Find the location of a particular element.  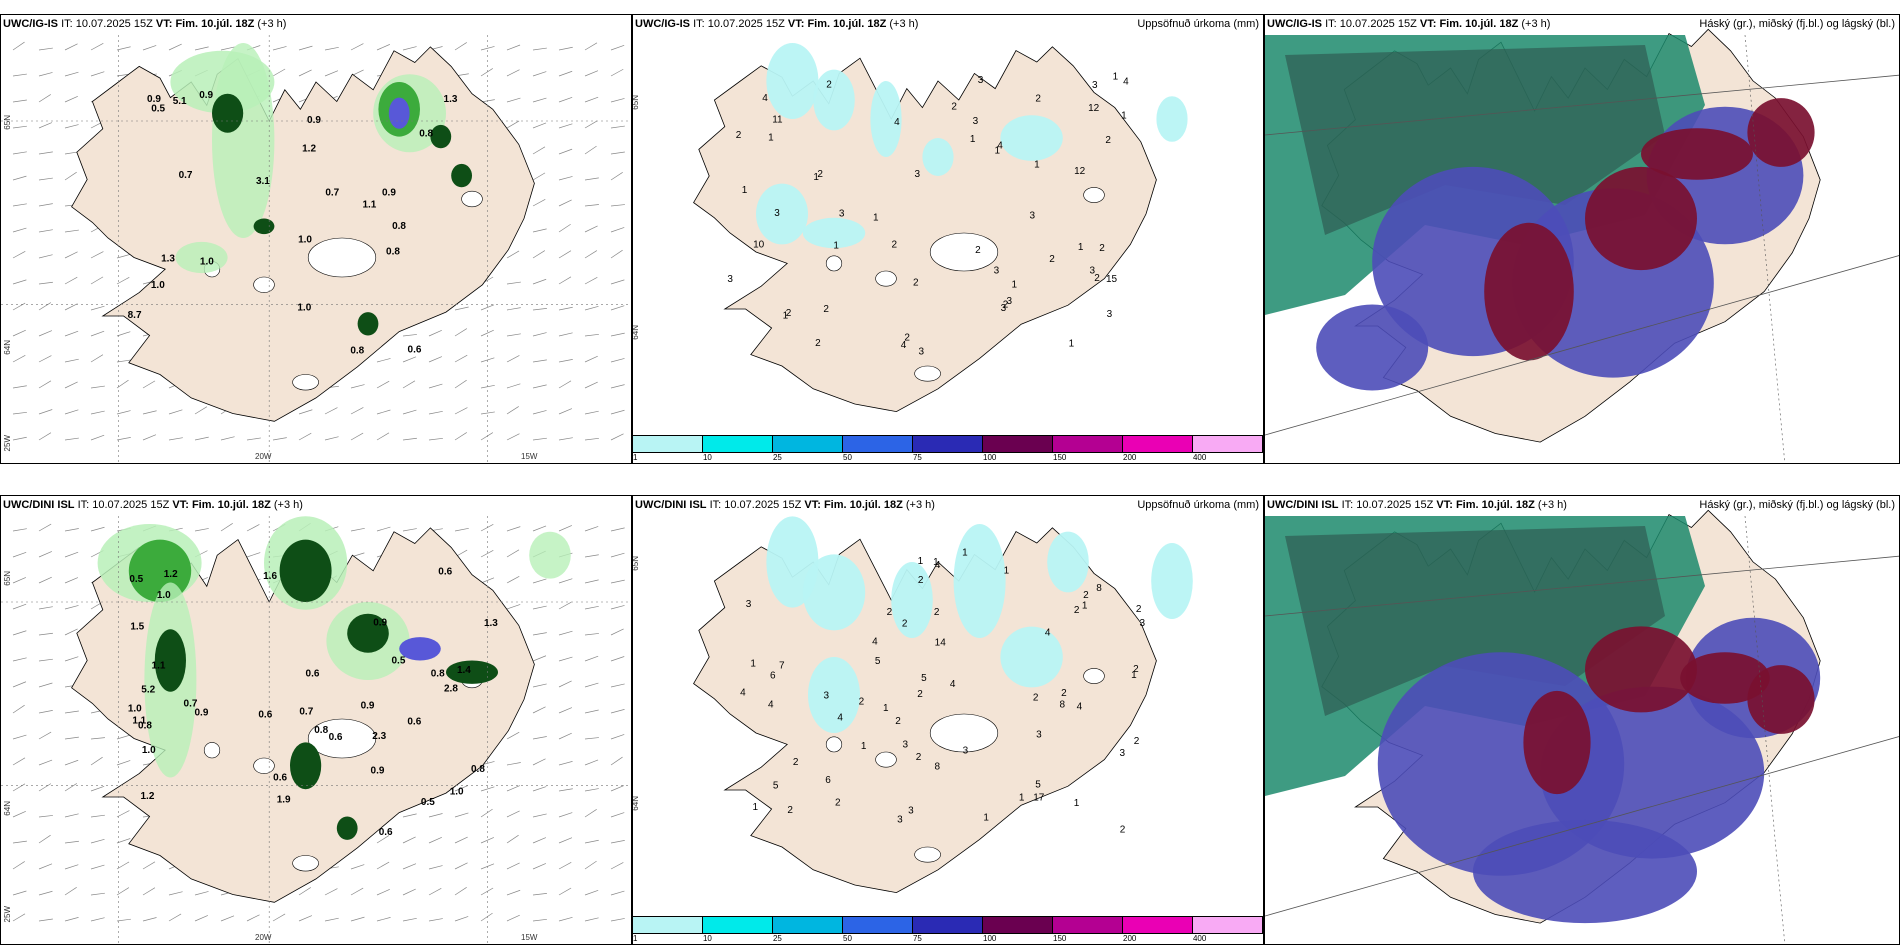

accum-value-label: 6 is located at coordinates (828, 780).